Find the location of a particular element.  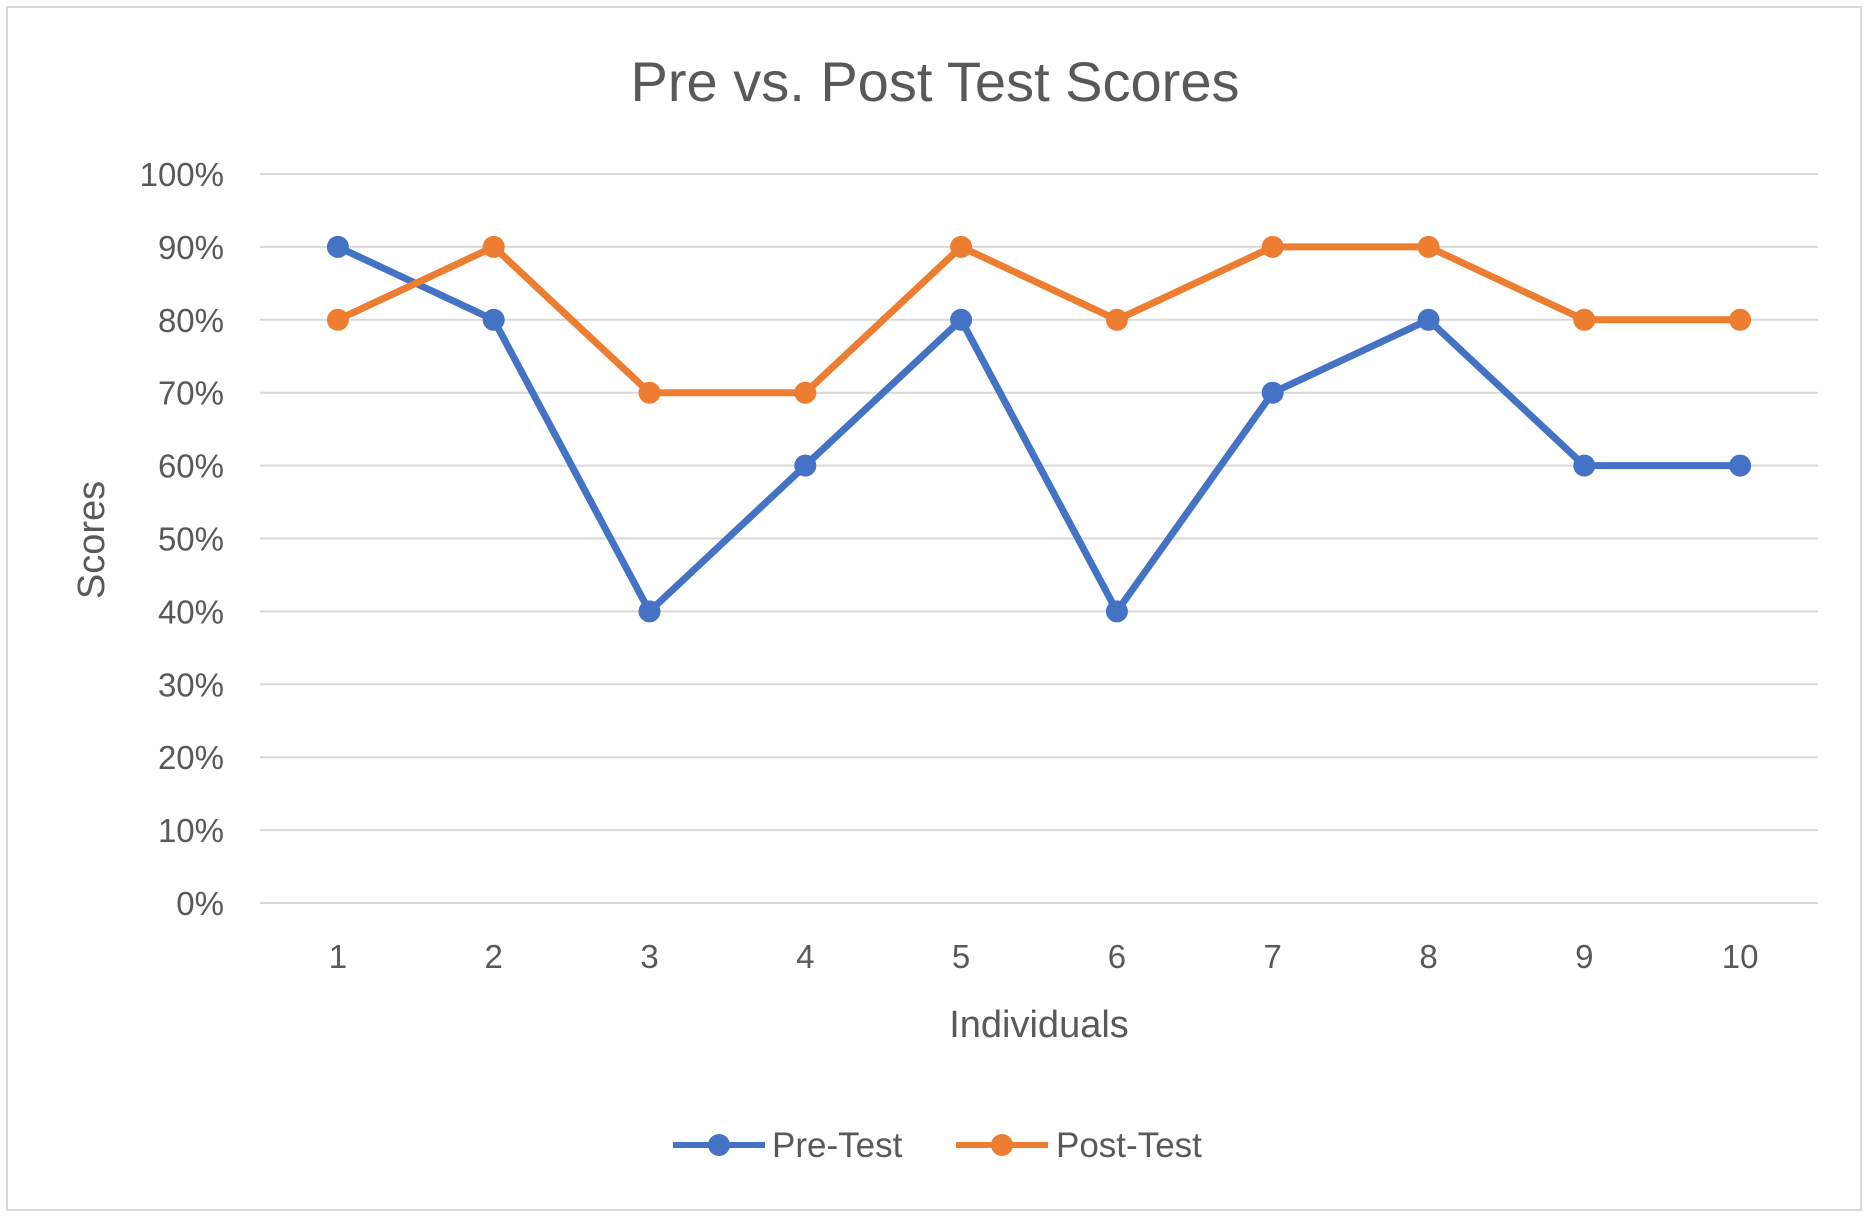

y-tick-label: 80% is located at coordinates (191, 320).